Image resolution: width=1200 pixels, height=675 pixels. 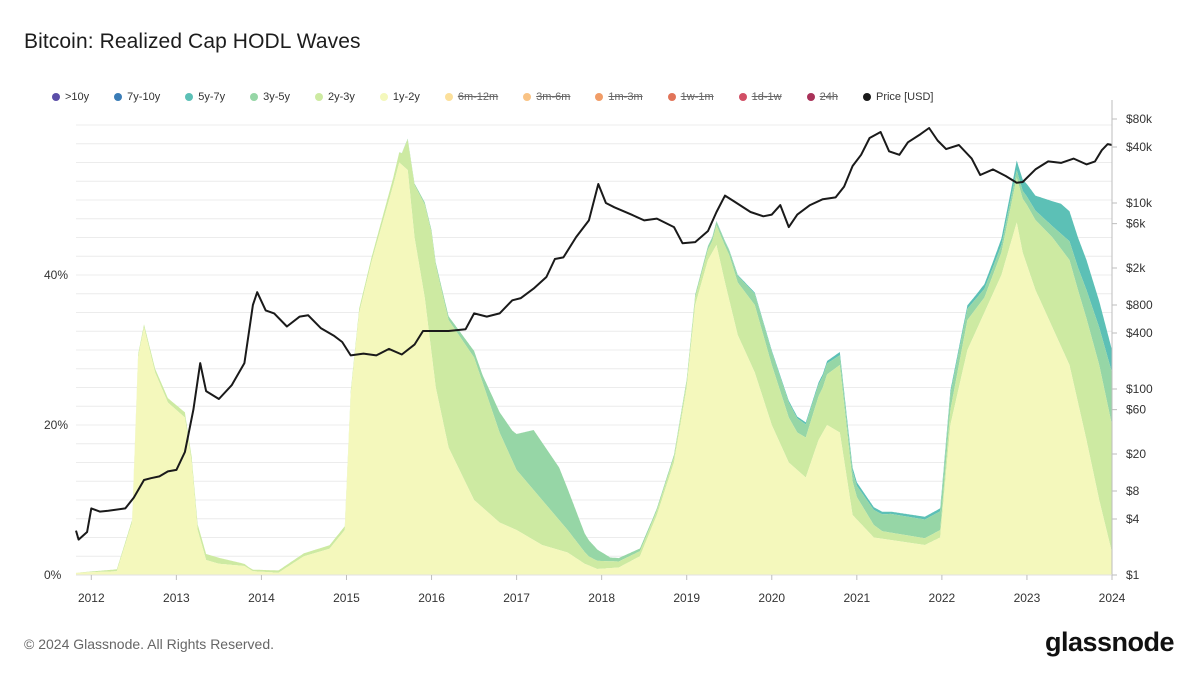 What do you see at coordinates (1139, 333) in the screenshot?
I see `y-right-tick-label: $400` at bounding box center [1139, 333].